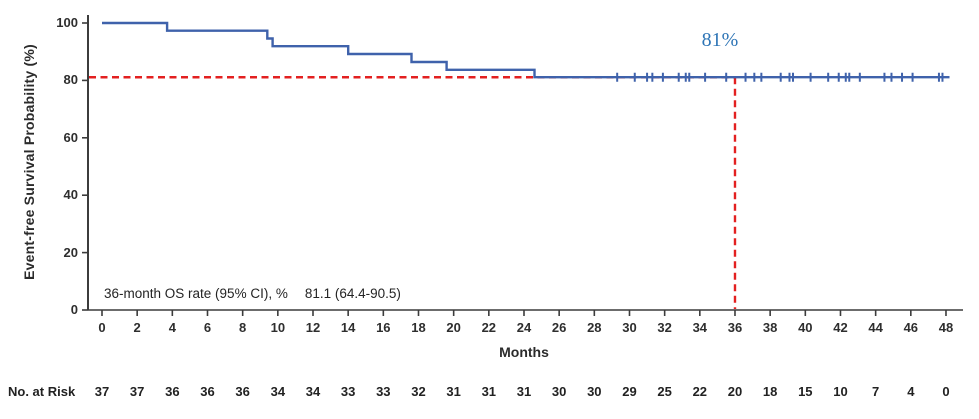  I want to click on y-tick-label: 40, so click(70, 195).